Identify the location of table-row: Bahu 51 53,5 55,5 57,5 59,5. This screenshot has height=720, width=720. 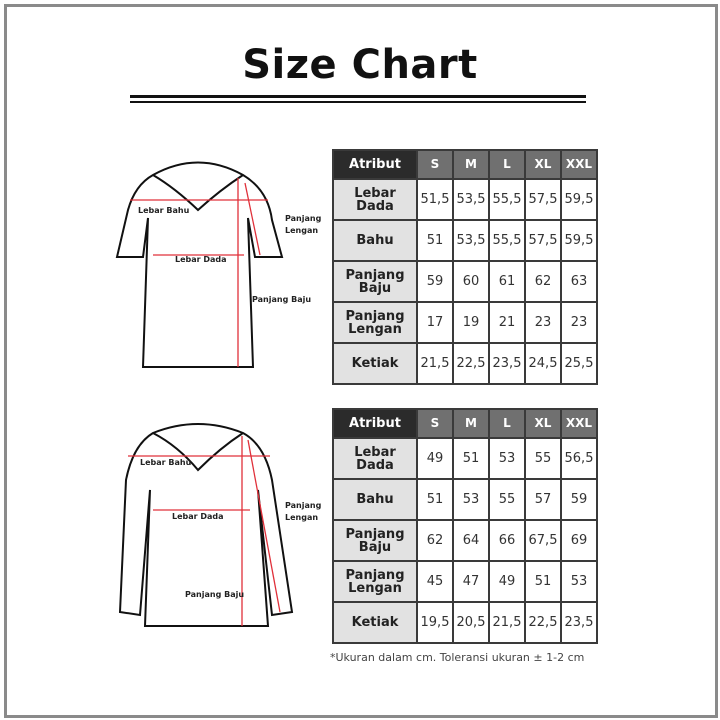
(465, 240).